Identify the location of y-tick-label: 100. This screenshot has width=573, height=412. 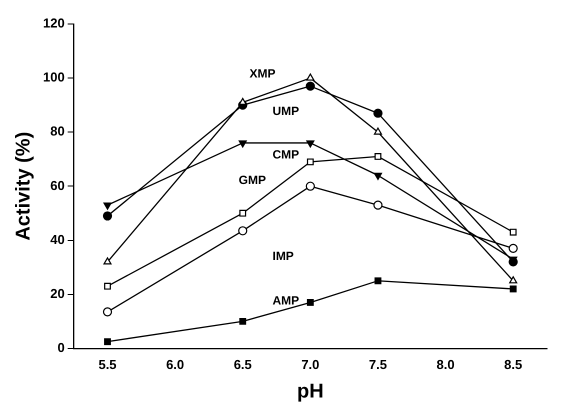
(53, 77).